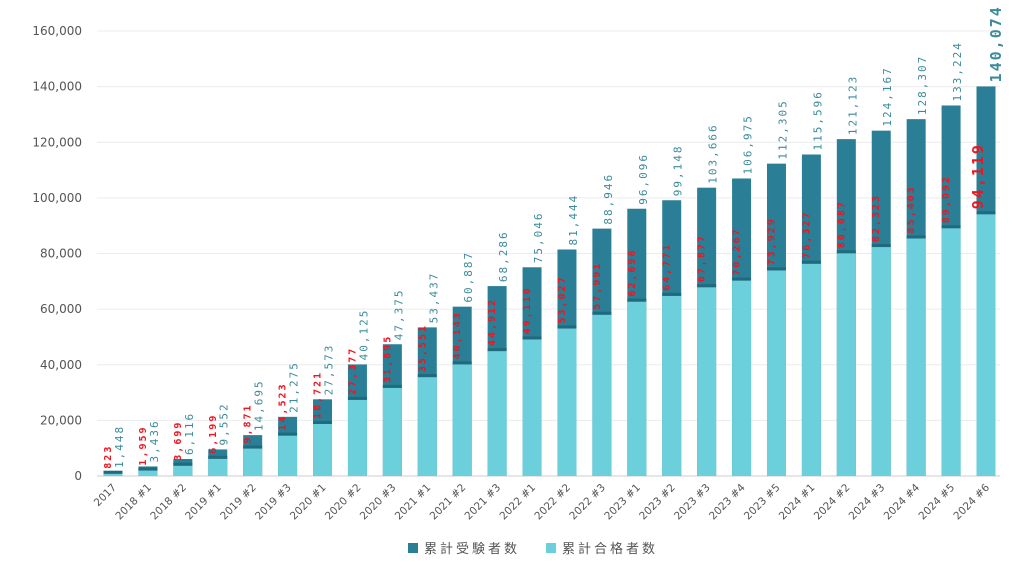  What do you see at coordinates (748, 144) in the screenshot?
I see `examinees-label: 106,975` at bounding box center [748, 144].